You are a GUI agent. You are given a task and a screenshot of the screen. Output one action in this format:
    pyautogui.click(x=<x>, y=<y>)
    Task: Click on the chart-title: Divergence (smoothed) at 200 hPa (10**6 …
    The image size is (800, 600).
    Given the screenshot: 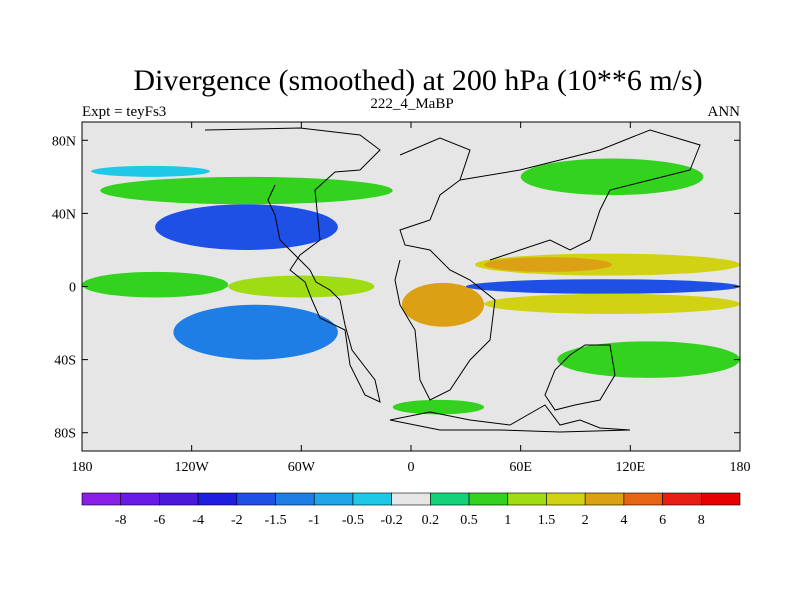 What is the action you would take?
    pyautogui.click(x=417, y=80)
    